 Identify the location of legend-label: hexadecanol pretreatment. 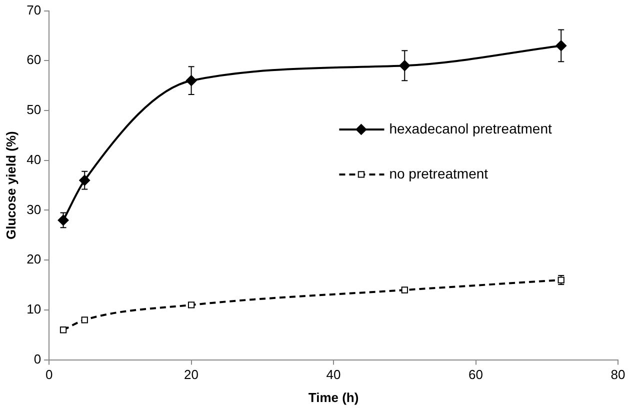
(470, 128).